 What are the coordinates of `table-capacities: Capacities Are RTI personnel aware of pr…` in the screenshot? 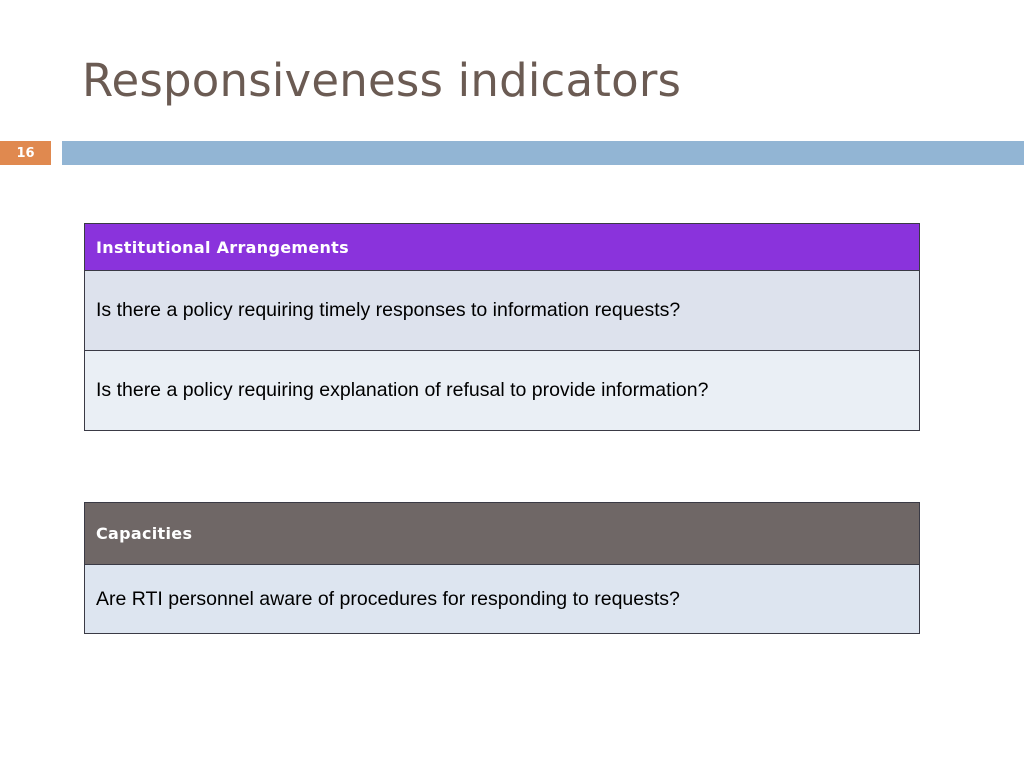 It's located at (502, 568).